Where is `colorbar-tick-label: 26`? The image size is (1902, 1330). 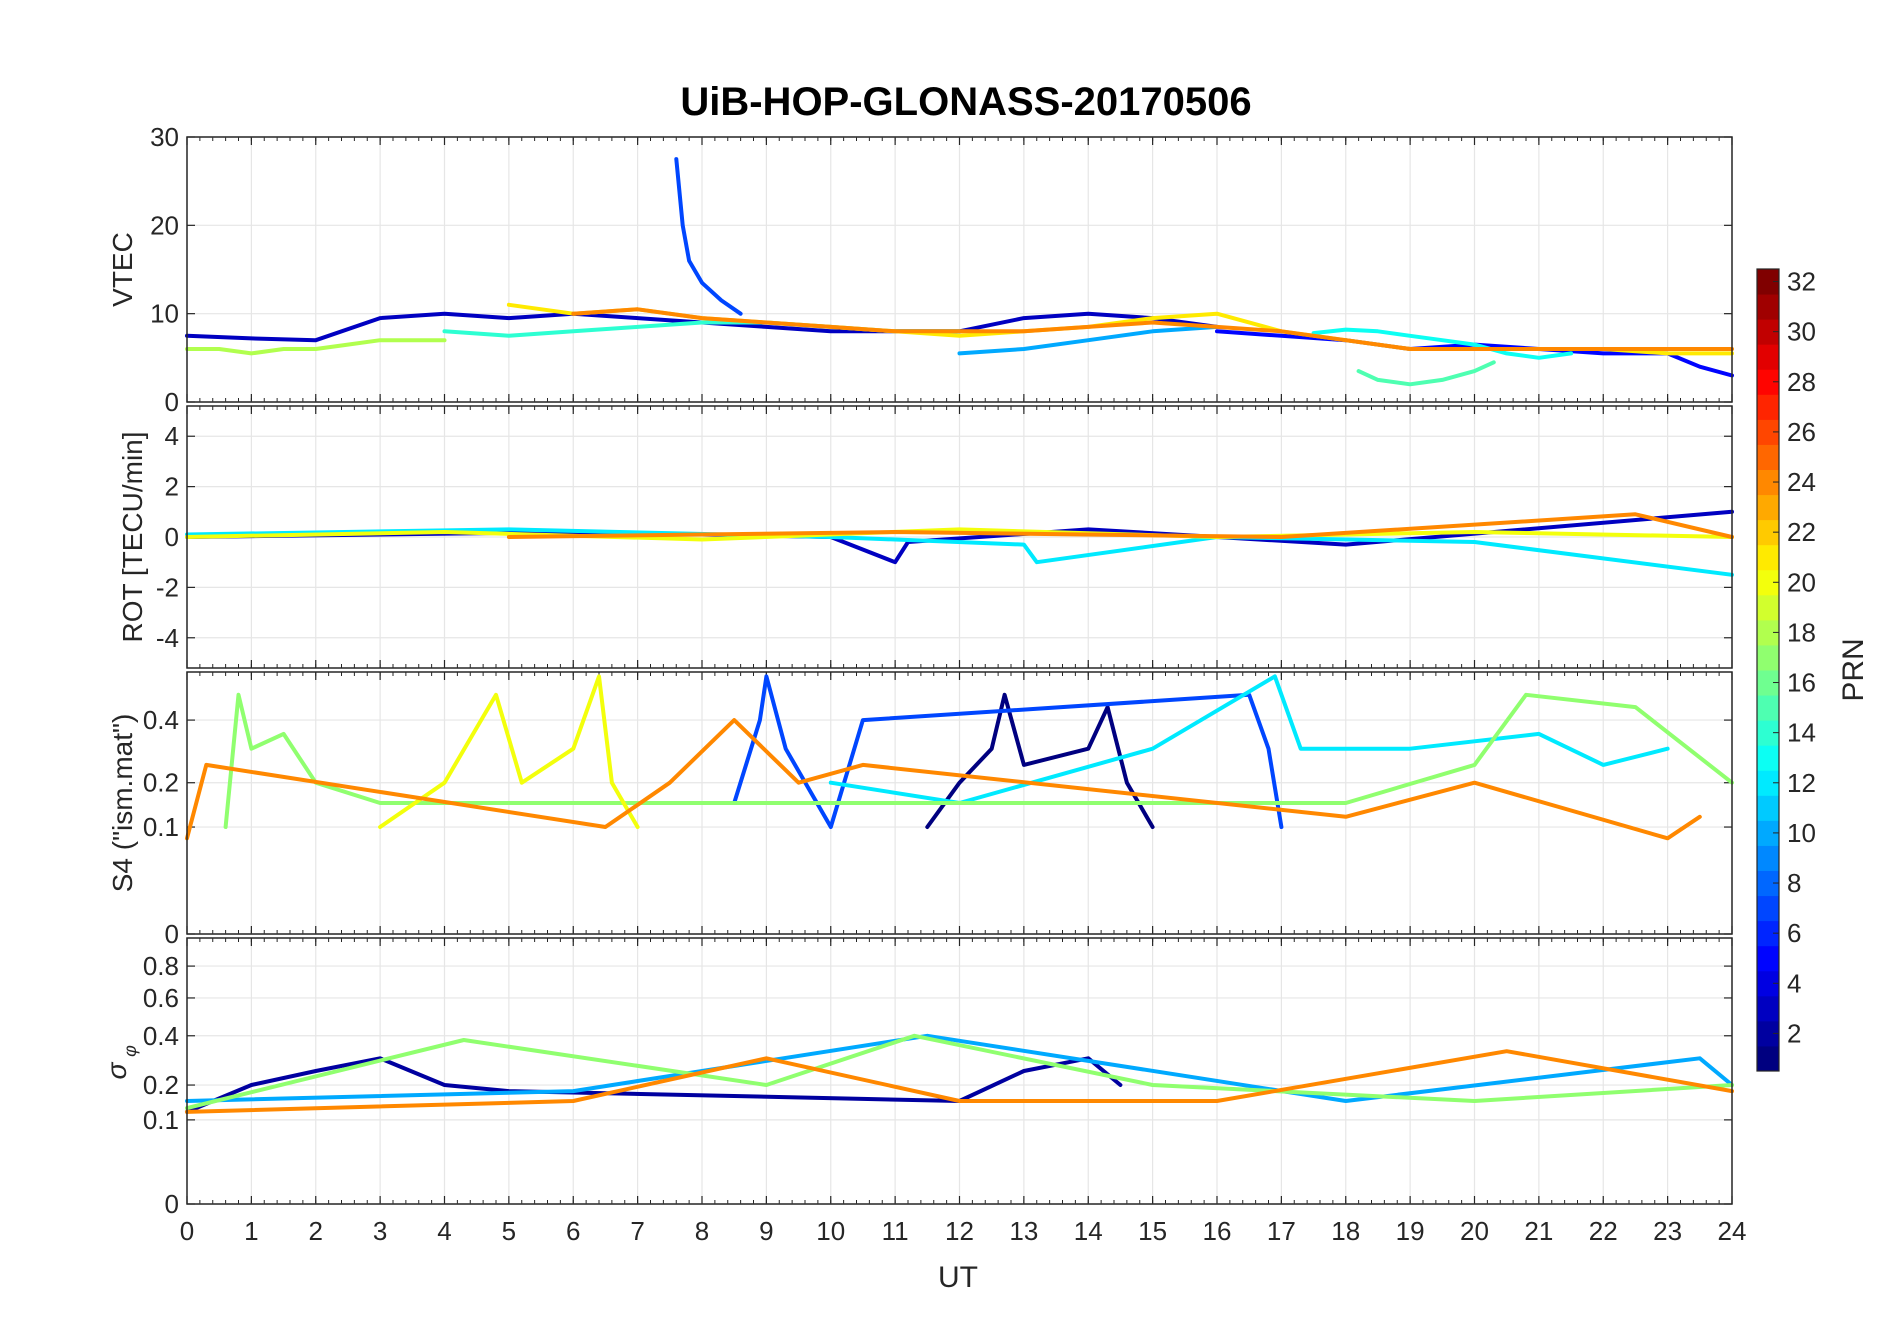 colorbar-tick-label: 26 is located at coordinates (1801, 432).